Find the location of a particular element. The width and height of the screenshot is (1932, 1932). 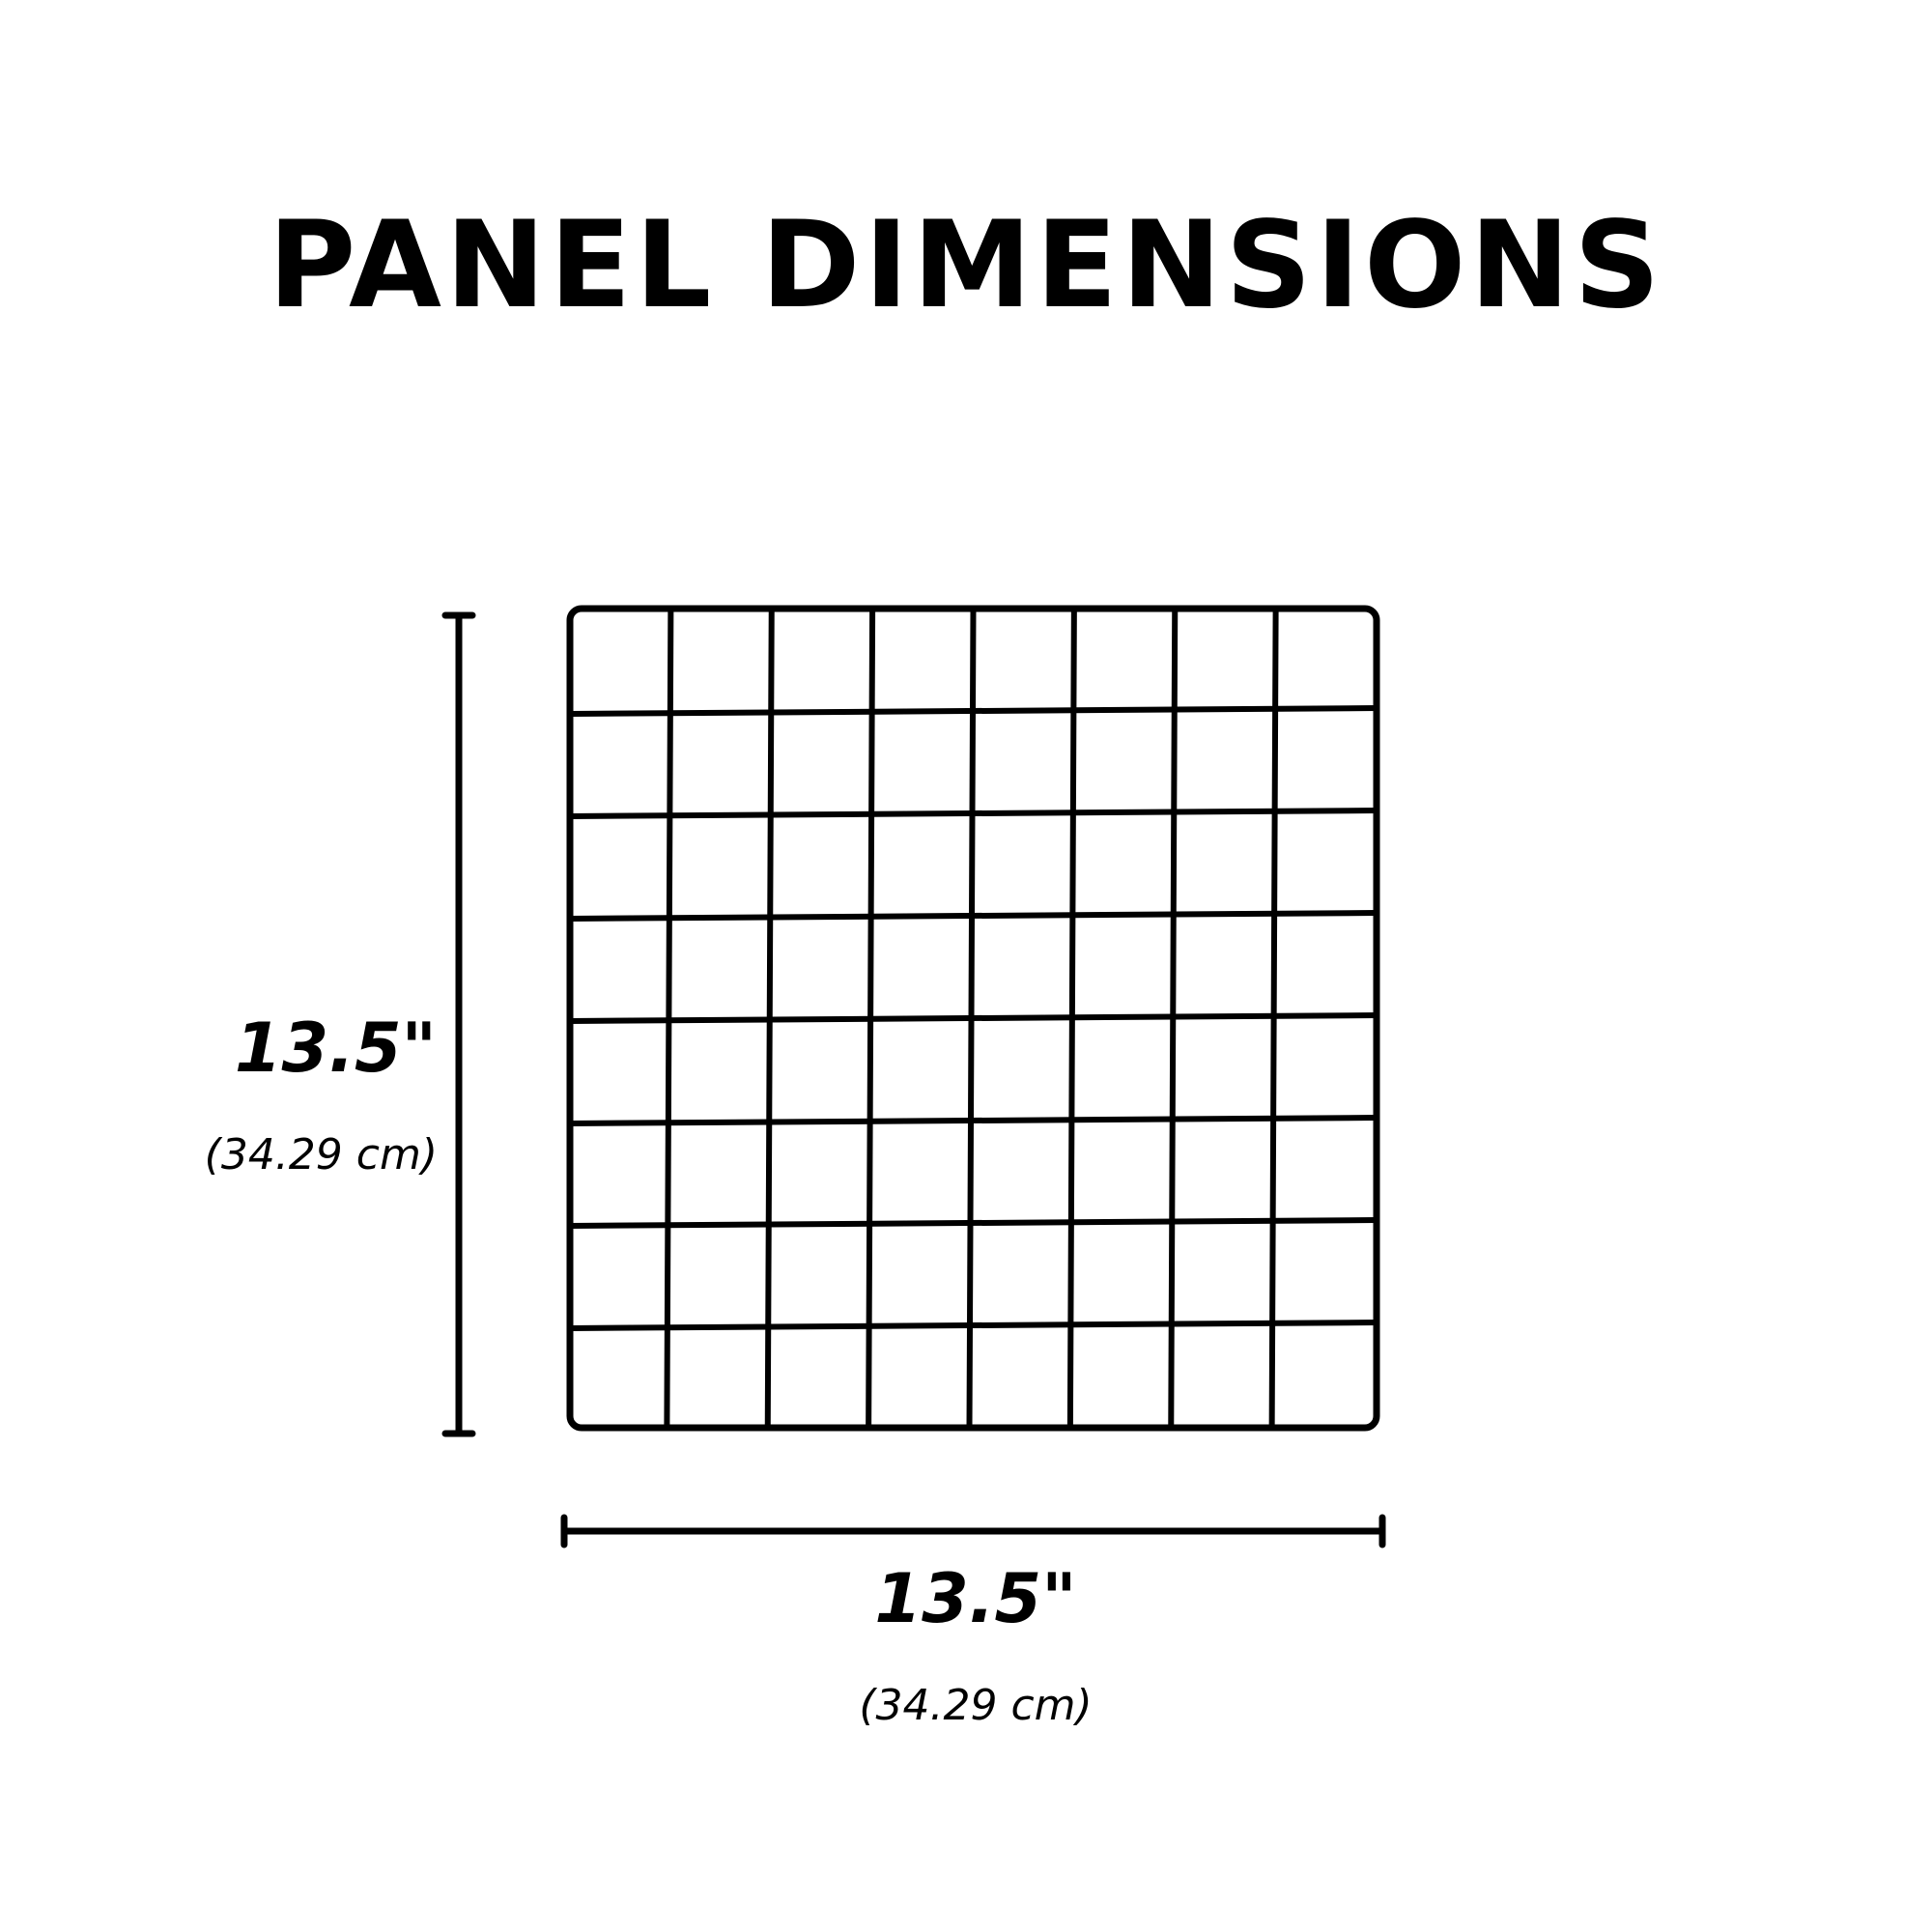

page-title: PANEL DIMENSIONS is located at coordinates (966, 265).